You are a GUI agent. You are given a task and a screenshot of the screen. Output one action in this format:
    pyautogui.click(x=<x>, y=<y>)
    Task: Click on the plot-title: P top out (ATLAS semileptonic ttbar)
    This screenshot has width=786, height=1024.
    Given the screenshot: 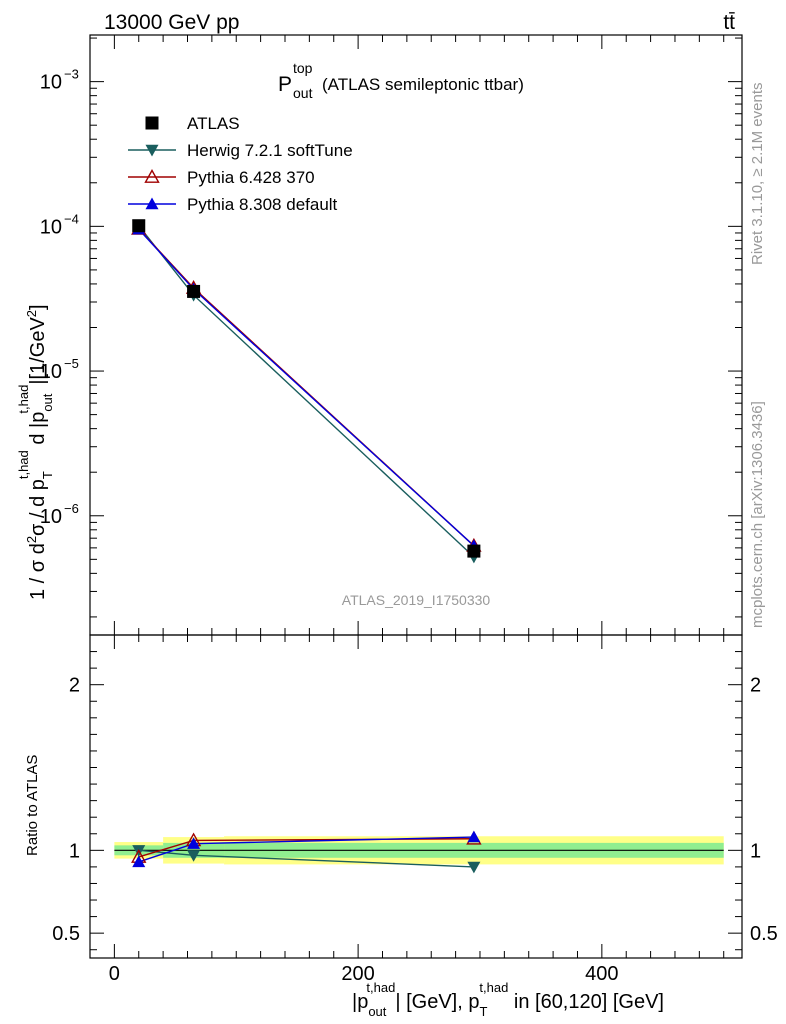 What is the action you would take?
    pyautogui.click(x=401, y=80)
    